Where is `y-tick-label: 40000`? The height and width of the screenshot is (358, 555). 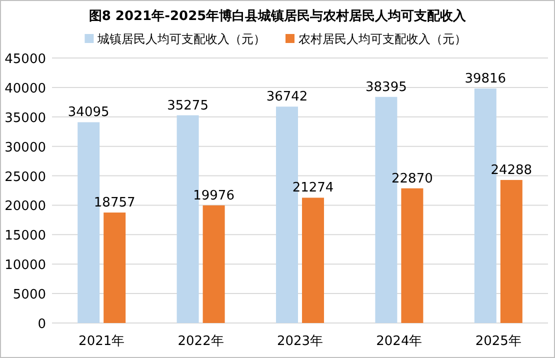
y-tick-label: 40000 is located at coordinates (25, 88).